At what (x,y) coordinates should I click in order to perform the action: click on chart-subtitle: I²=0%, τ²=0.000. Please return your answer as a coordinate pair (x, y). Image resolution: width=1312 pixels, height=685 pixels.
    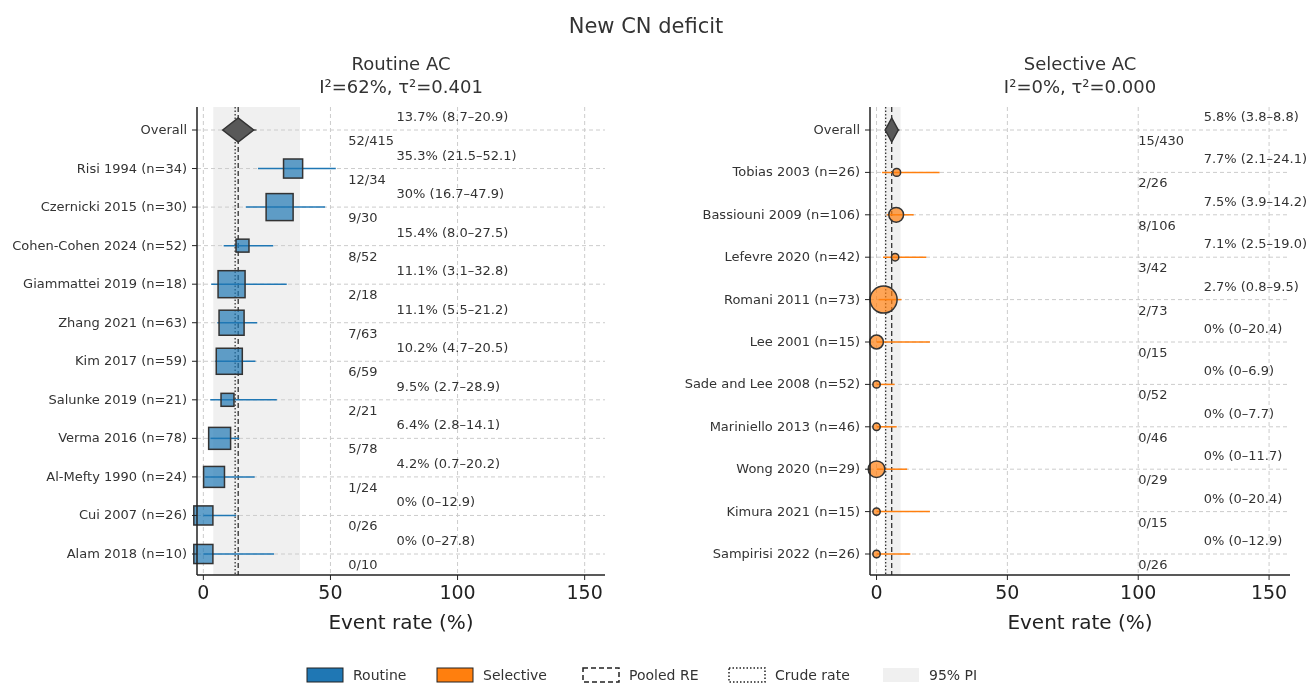
    Looking at the image, I should click on (1080, 86).